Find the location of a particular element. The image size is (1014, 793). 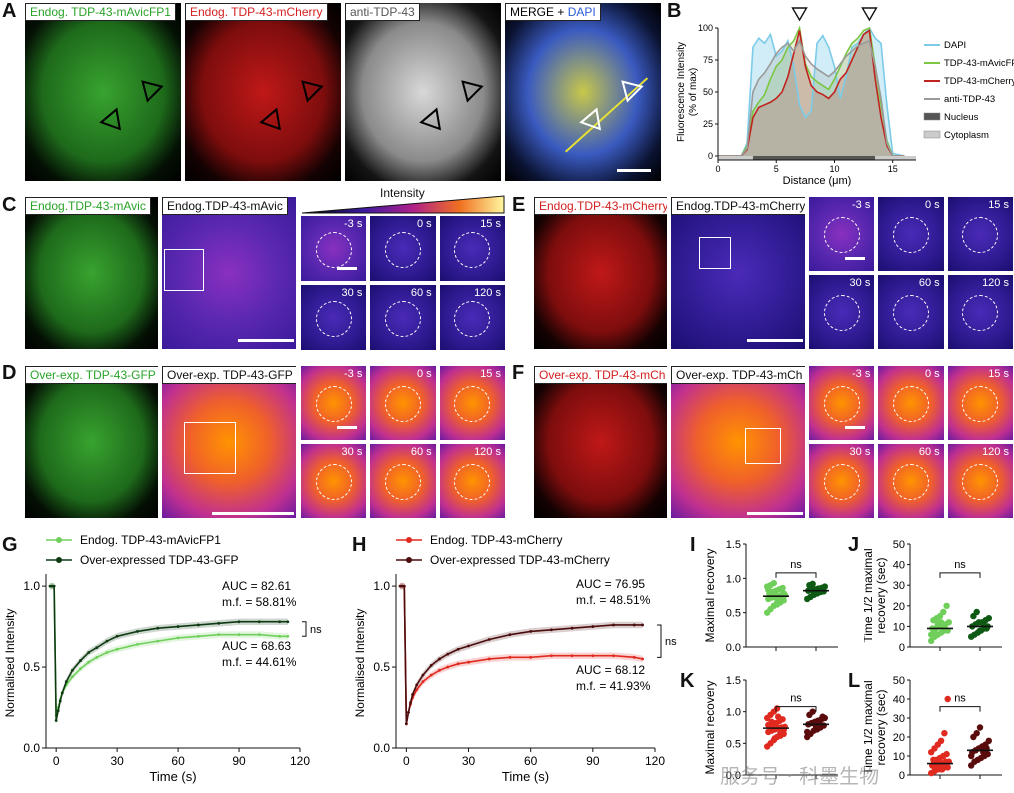

legend-label: Over-expressed TDP-43-GFP is located at coordinates (159, 560).